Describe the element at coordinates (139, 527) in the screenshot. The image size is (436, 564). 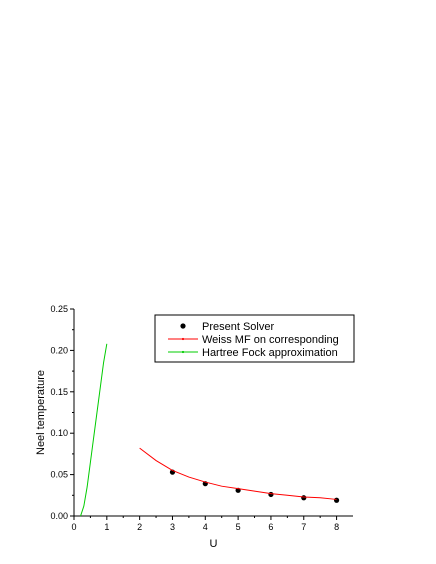
I see `x-tick-label: 2` at that location.